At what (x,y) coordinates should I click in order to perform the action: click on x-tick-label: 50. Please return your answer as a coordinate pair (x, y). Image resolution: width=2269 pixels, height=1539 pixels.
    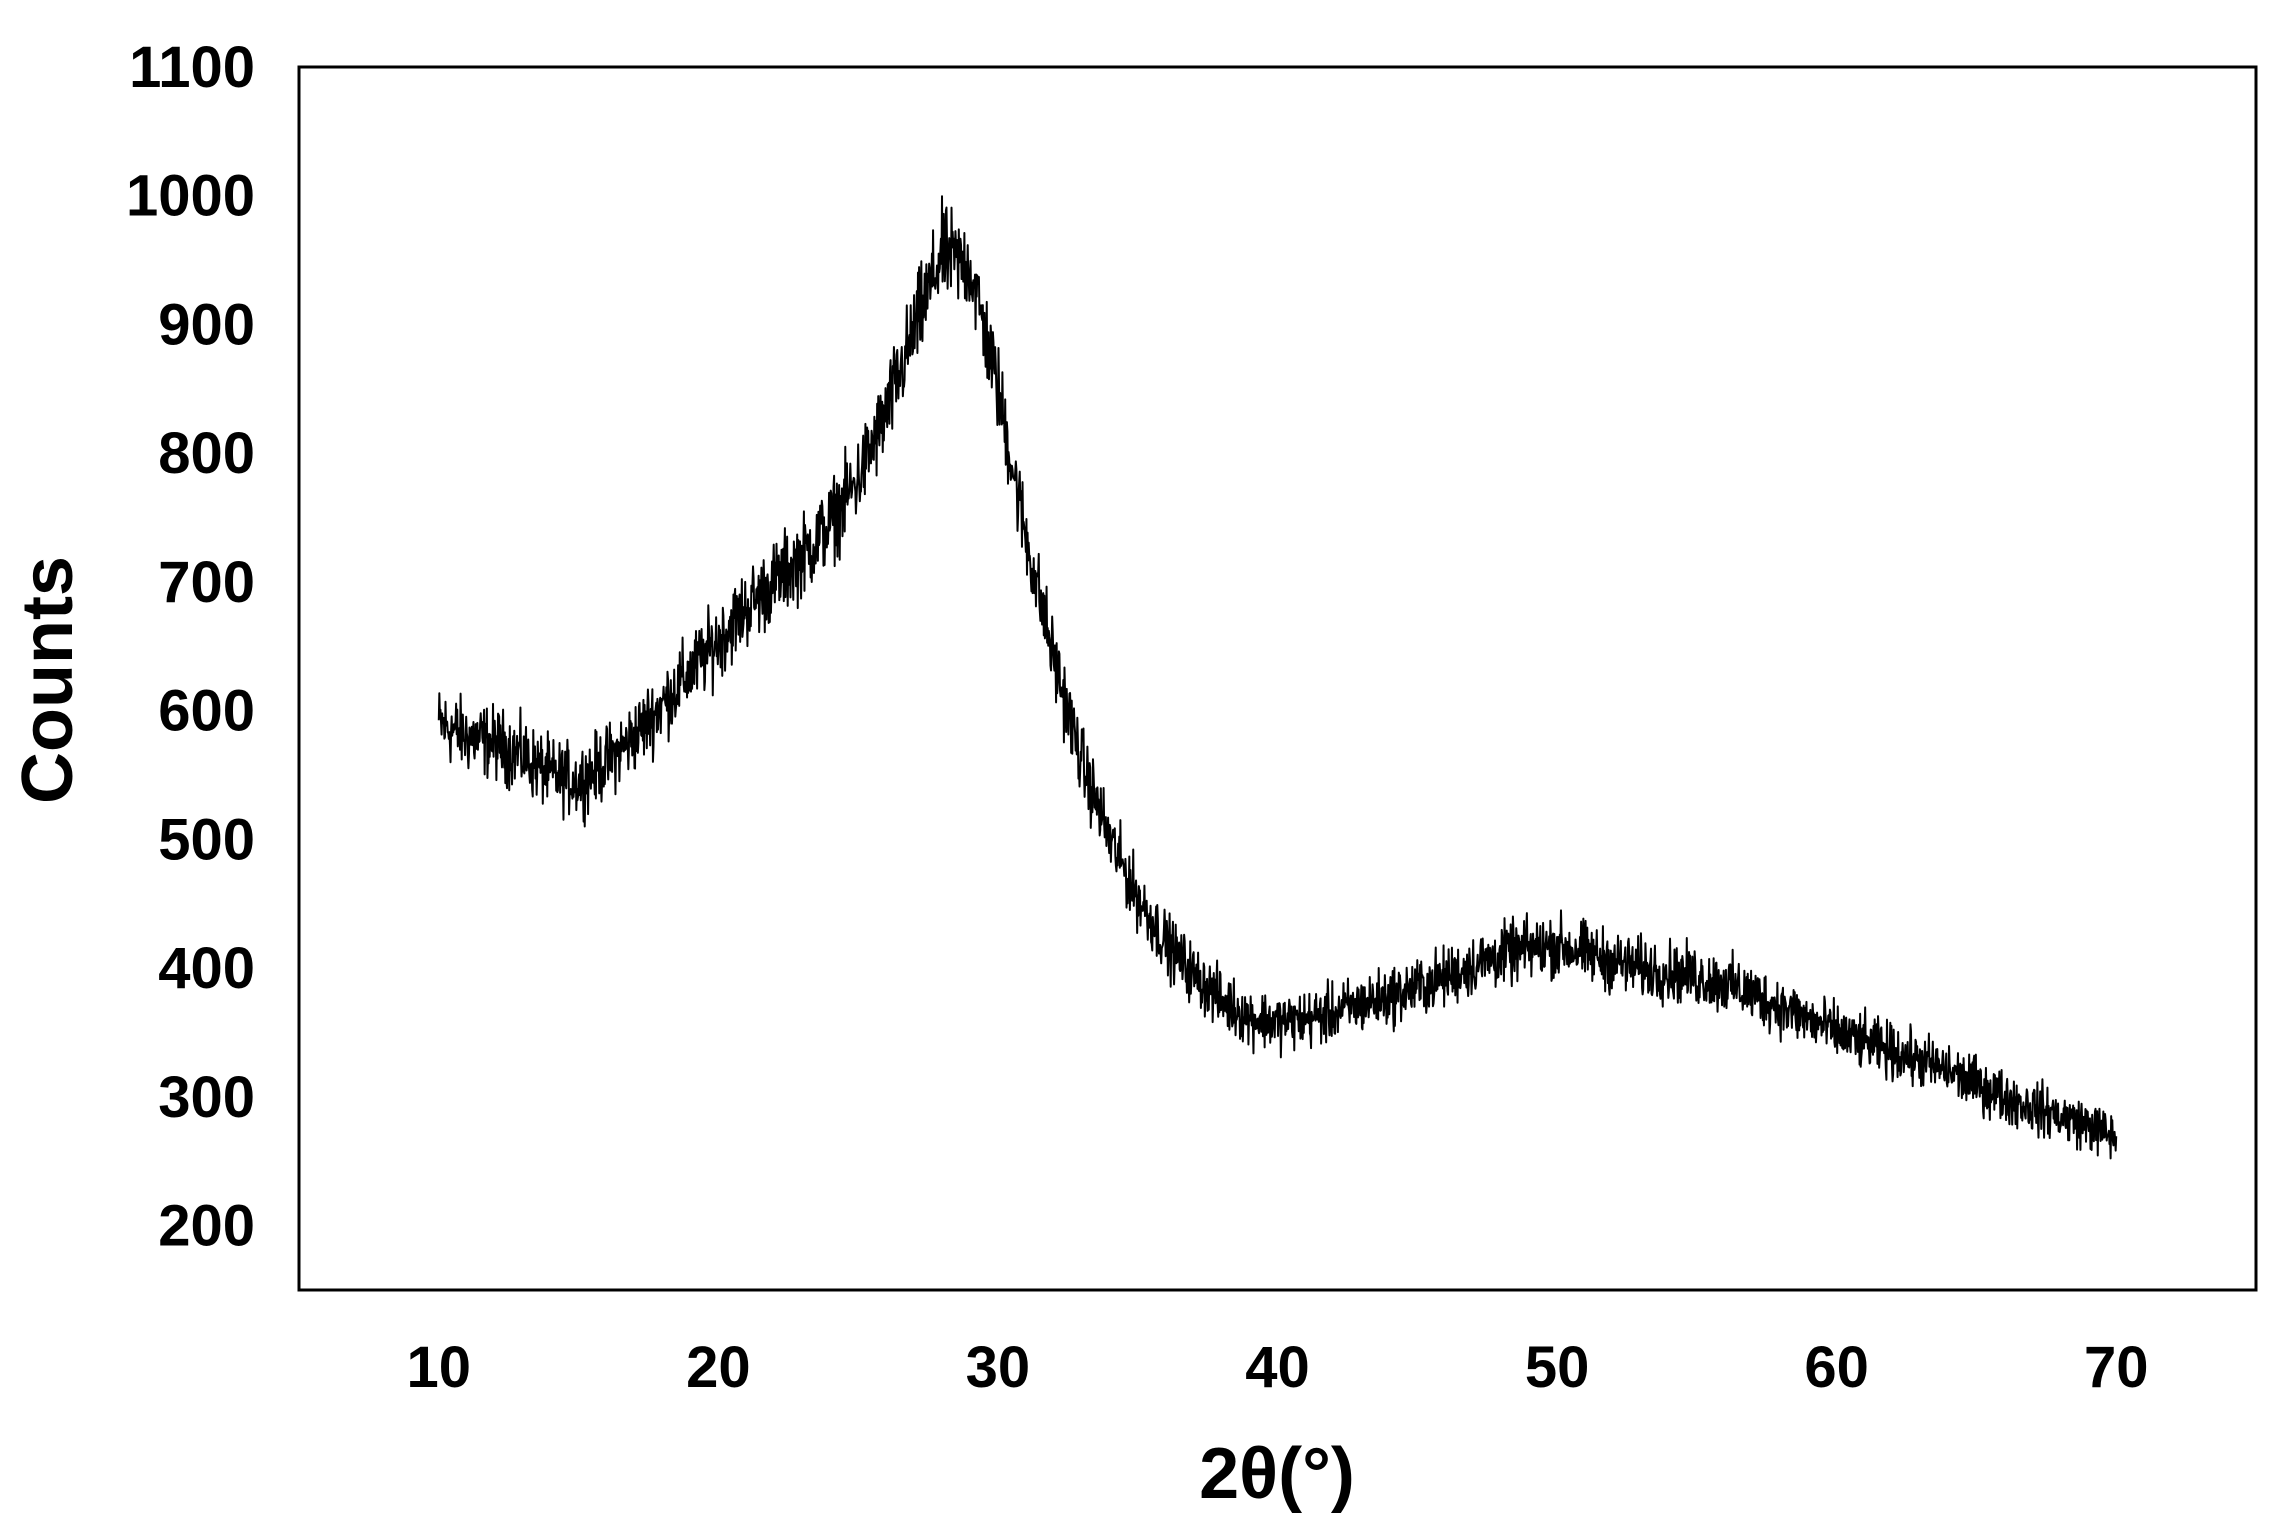
    Looking at the image, I should click on (1557, 1367).